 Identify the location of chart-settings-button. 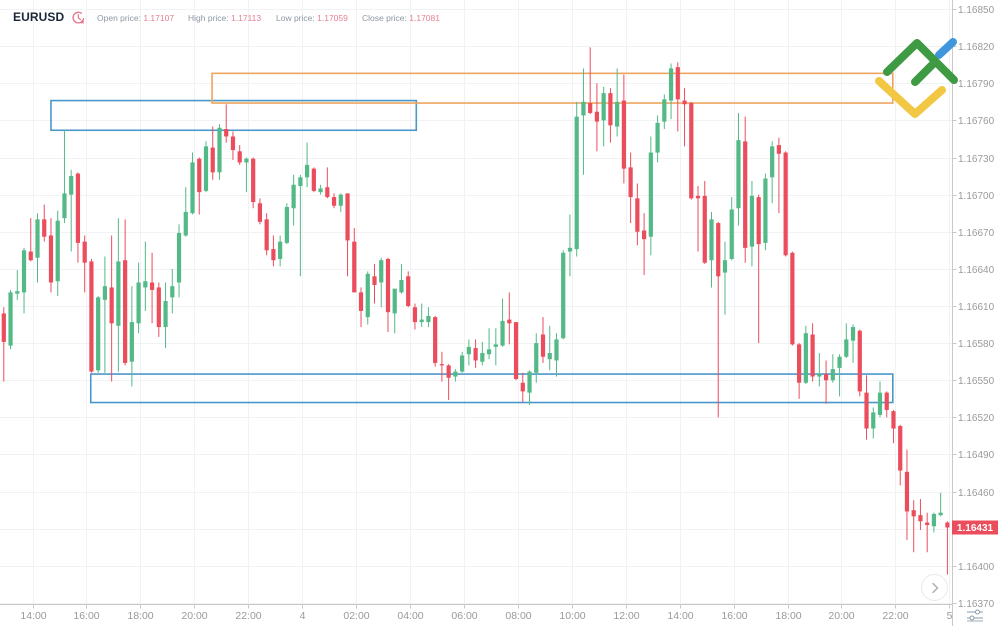
(975, 615).